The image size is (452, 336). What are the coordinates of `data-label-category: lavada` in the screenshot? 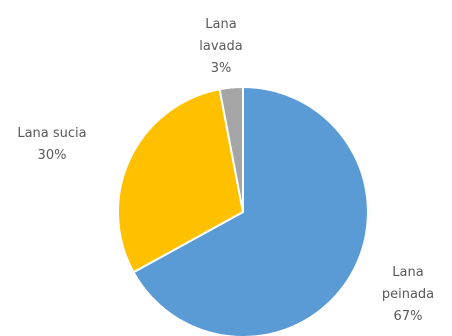 It's located at (220, 46).